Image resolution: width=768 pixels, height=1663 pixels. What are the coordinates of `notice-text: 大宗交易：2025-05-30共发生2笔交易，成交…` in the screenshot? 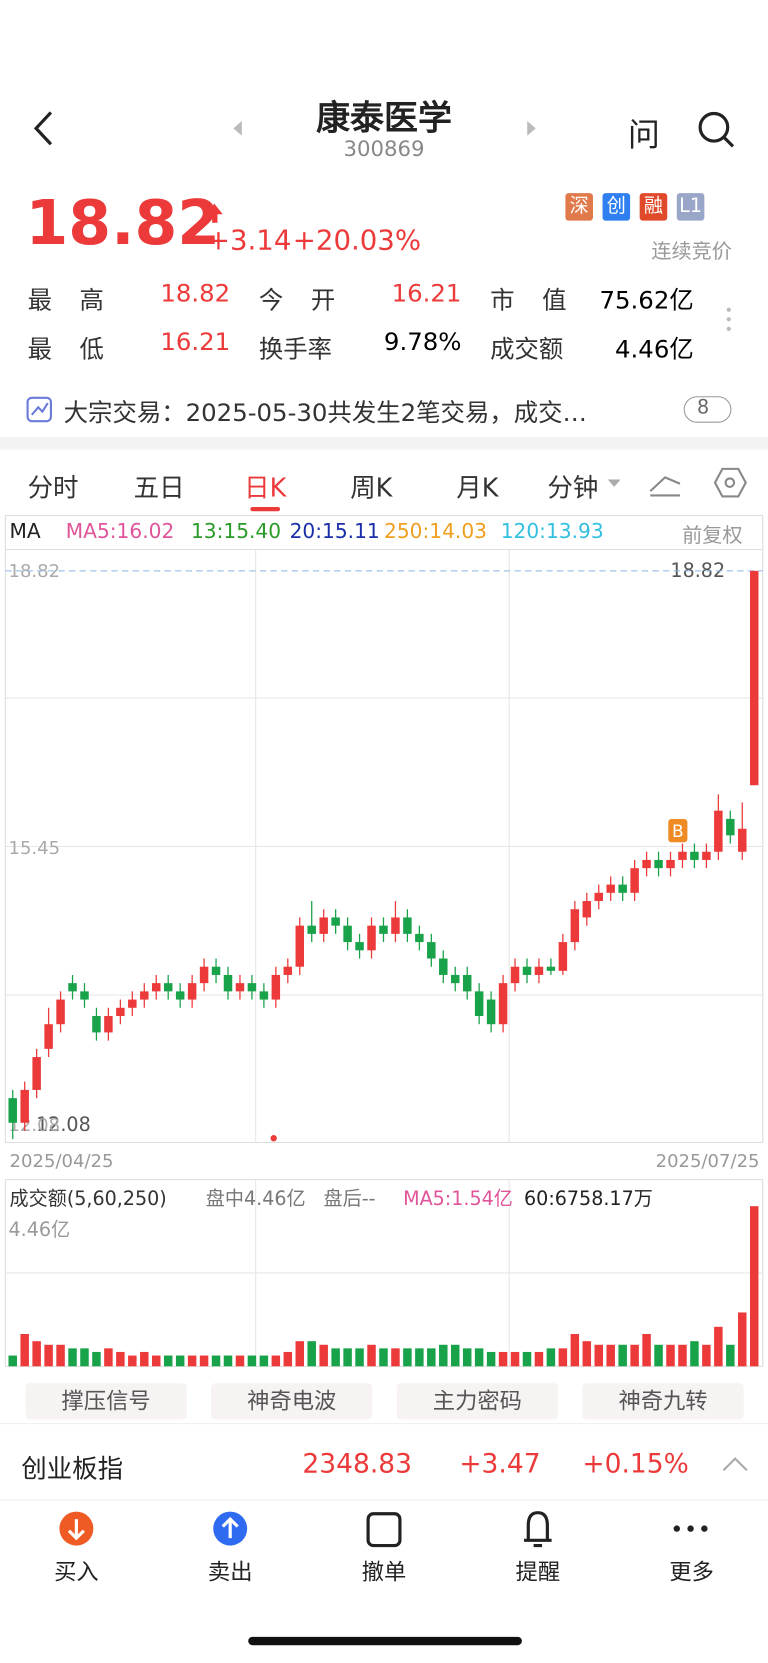 It's located at (325, 413).